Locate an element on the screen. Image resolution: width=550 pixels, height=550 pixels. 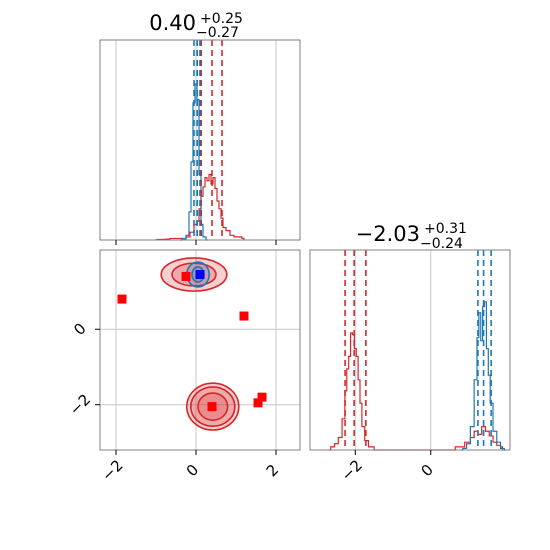
hist-x-hist-blue is located at coordinates (194, 162).